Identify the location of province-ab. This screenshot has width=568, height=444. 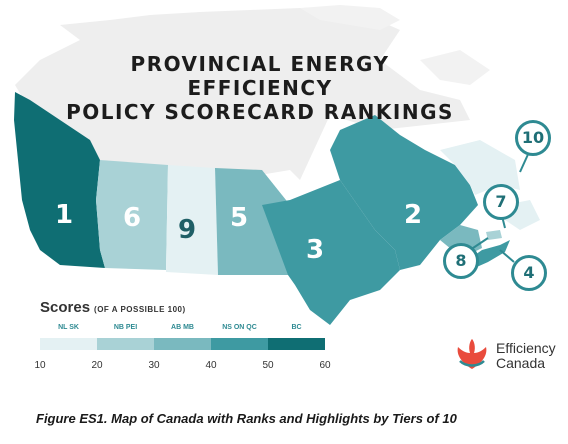
(132, 215).